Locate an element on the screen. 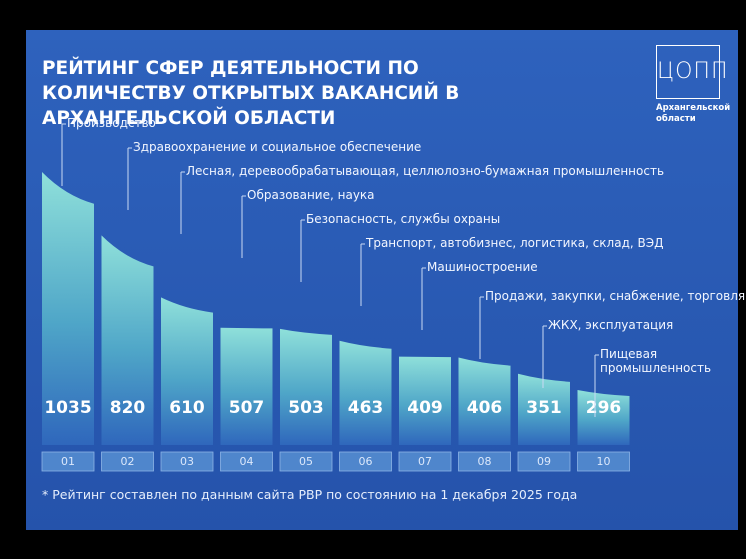  category-label: Безопасность, службы охраны is located at coordinates (403, 219).